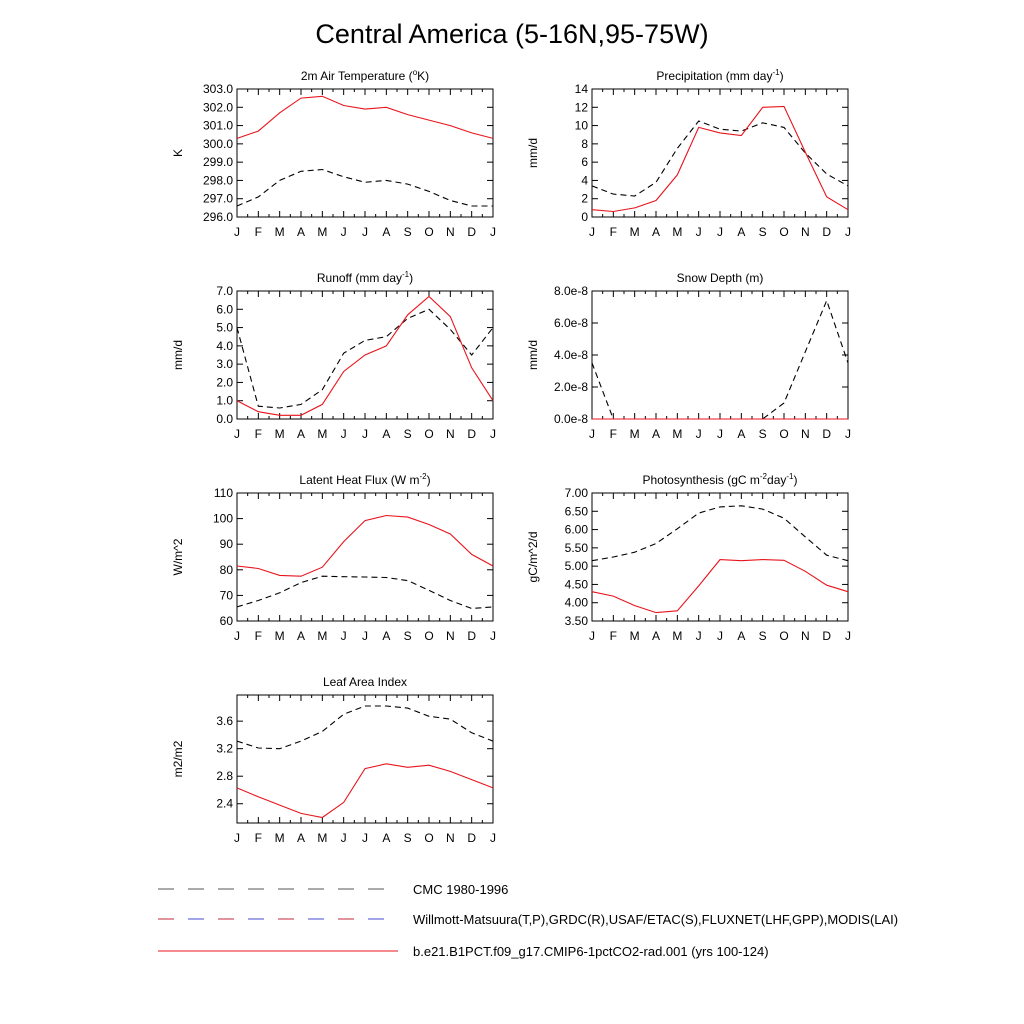  I want to click on y-tick-label: 6.00, so click(577, 530).